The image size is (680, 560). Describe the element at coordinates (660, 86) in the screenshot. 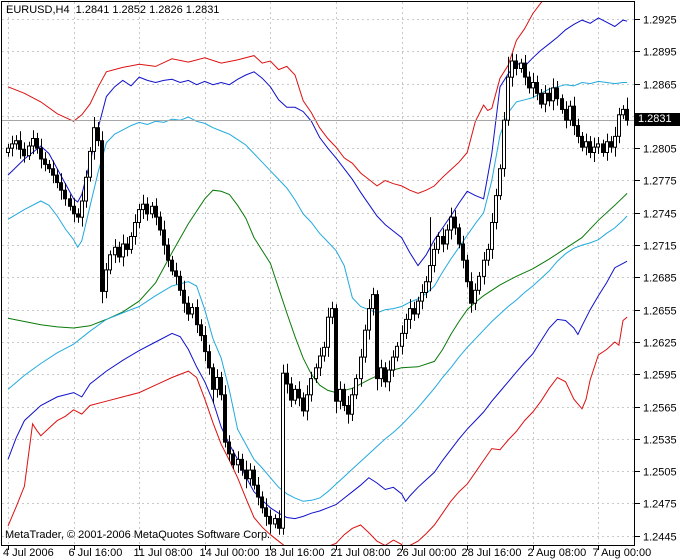

I see `y-axis-label: 1.2865` at that location.